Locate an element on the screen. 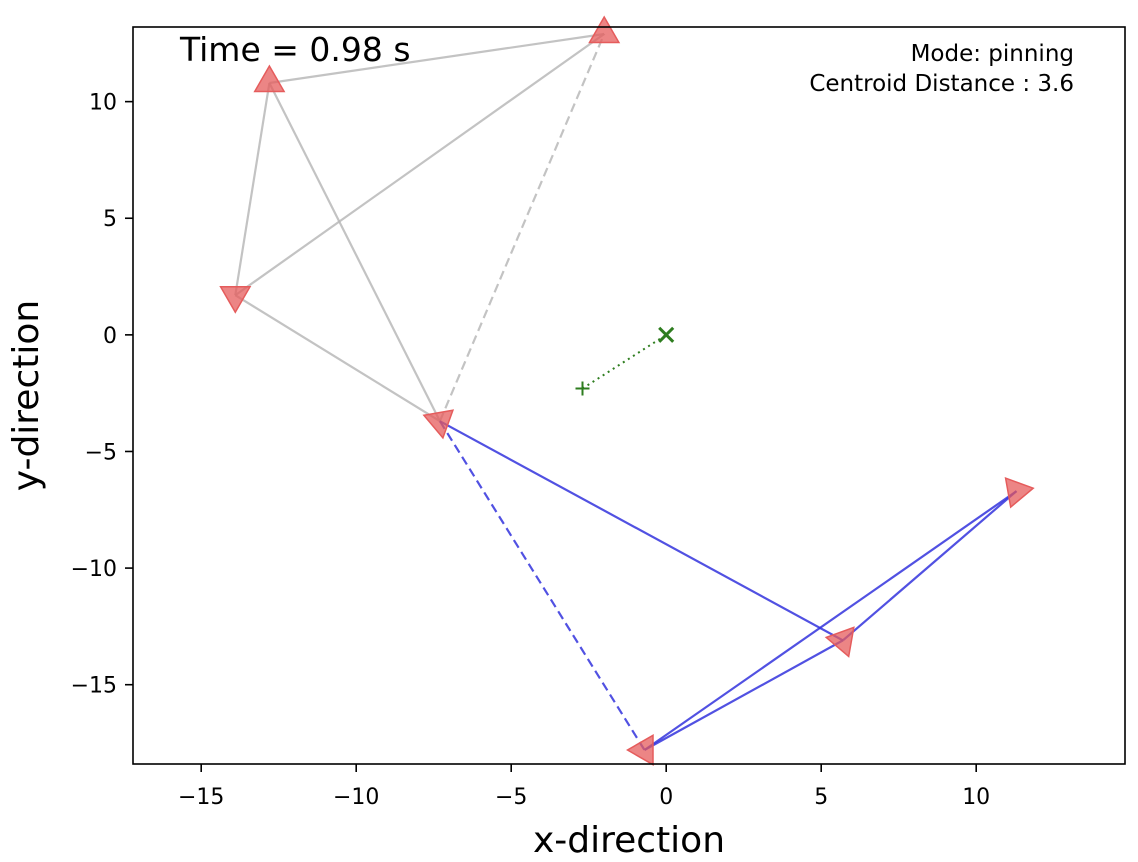  x-tick-label: 5 is located at coordinates (821, 797).